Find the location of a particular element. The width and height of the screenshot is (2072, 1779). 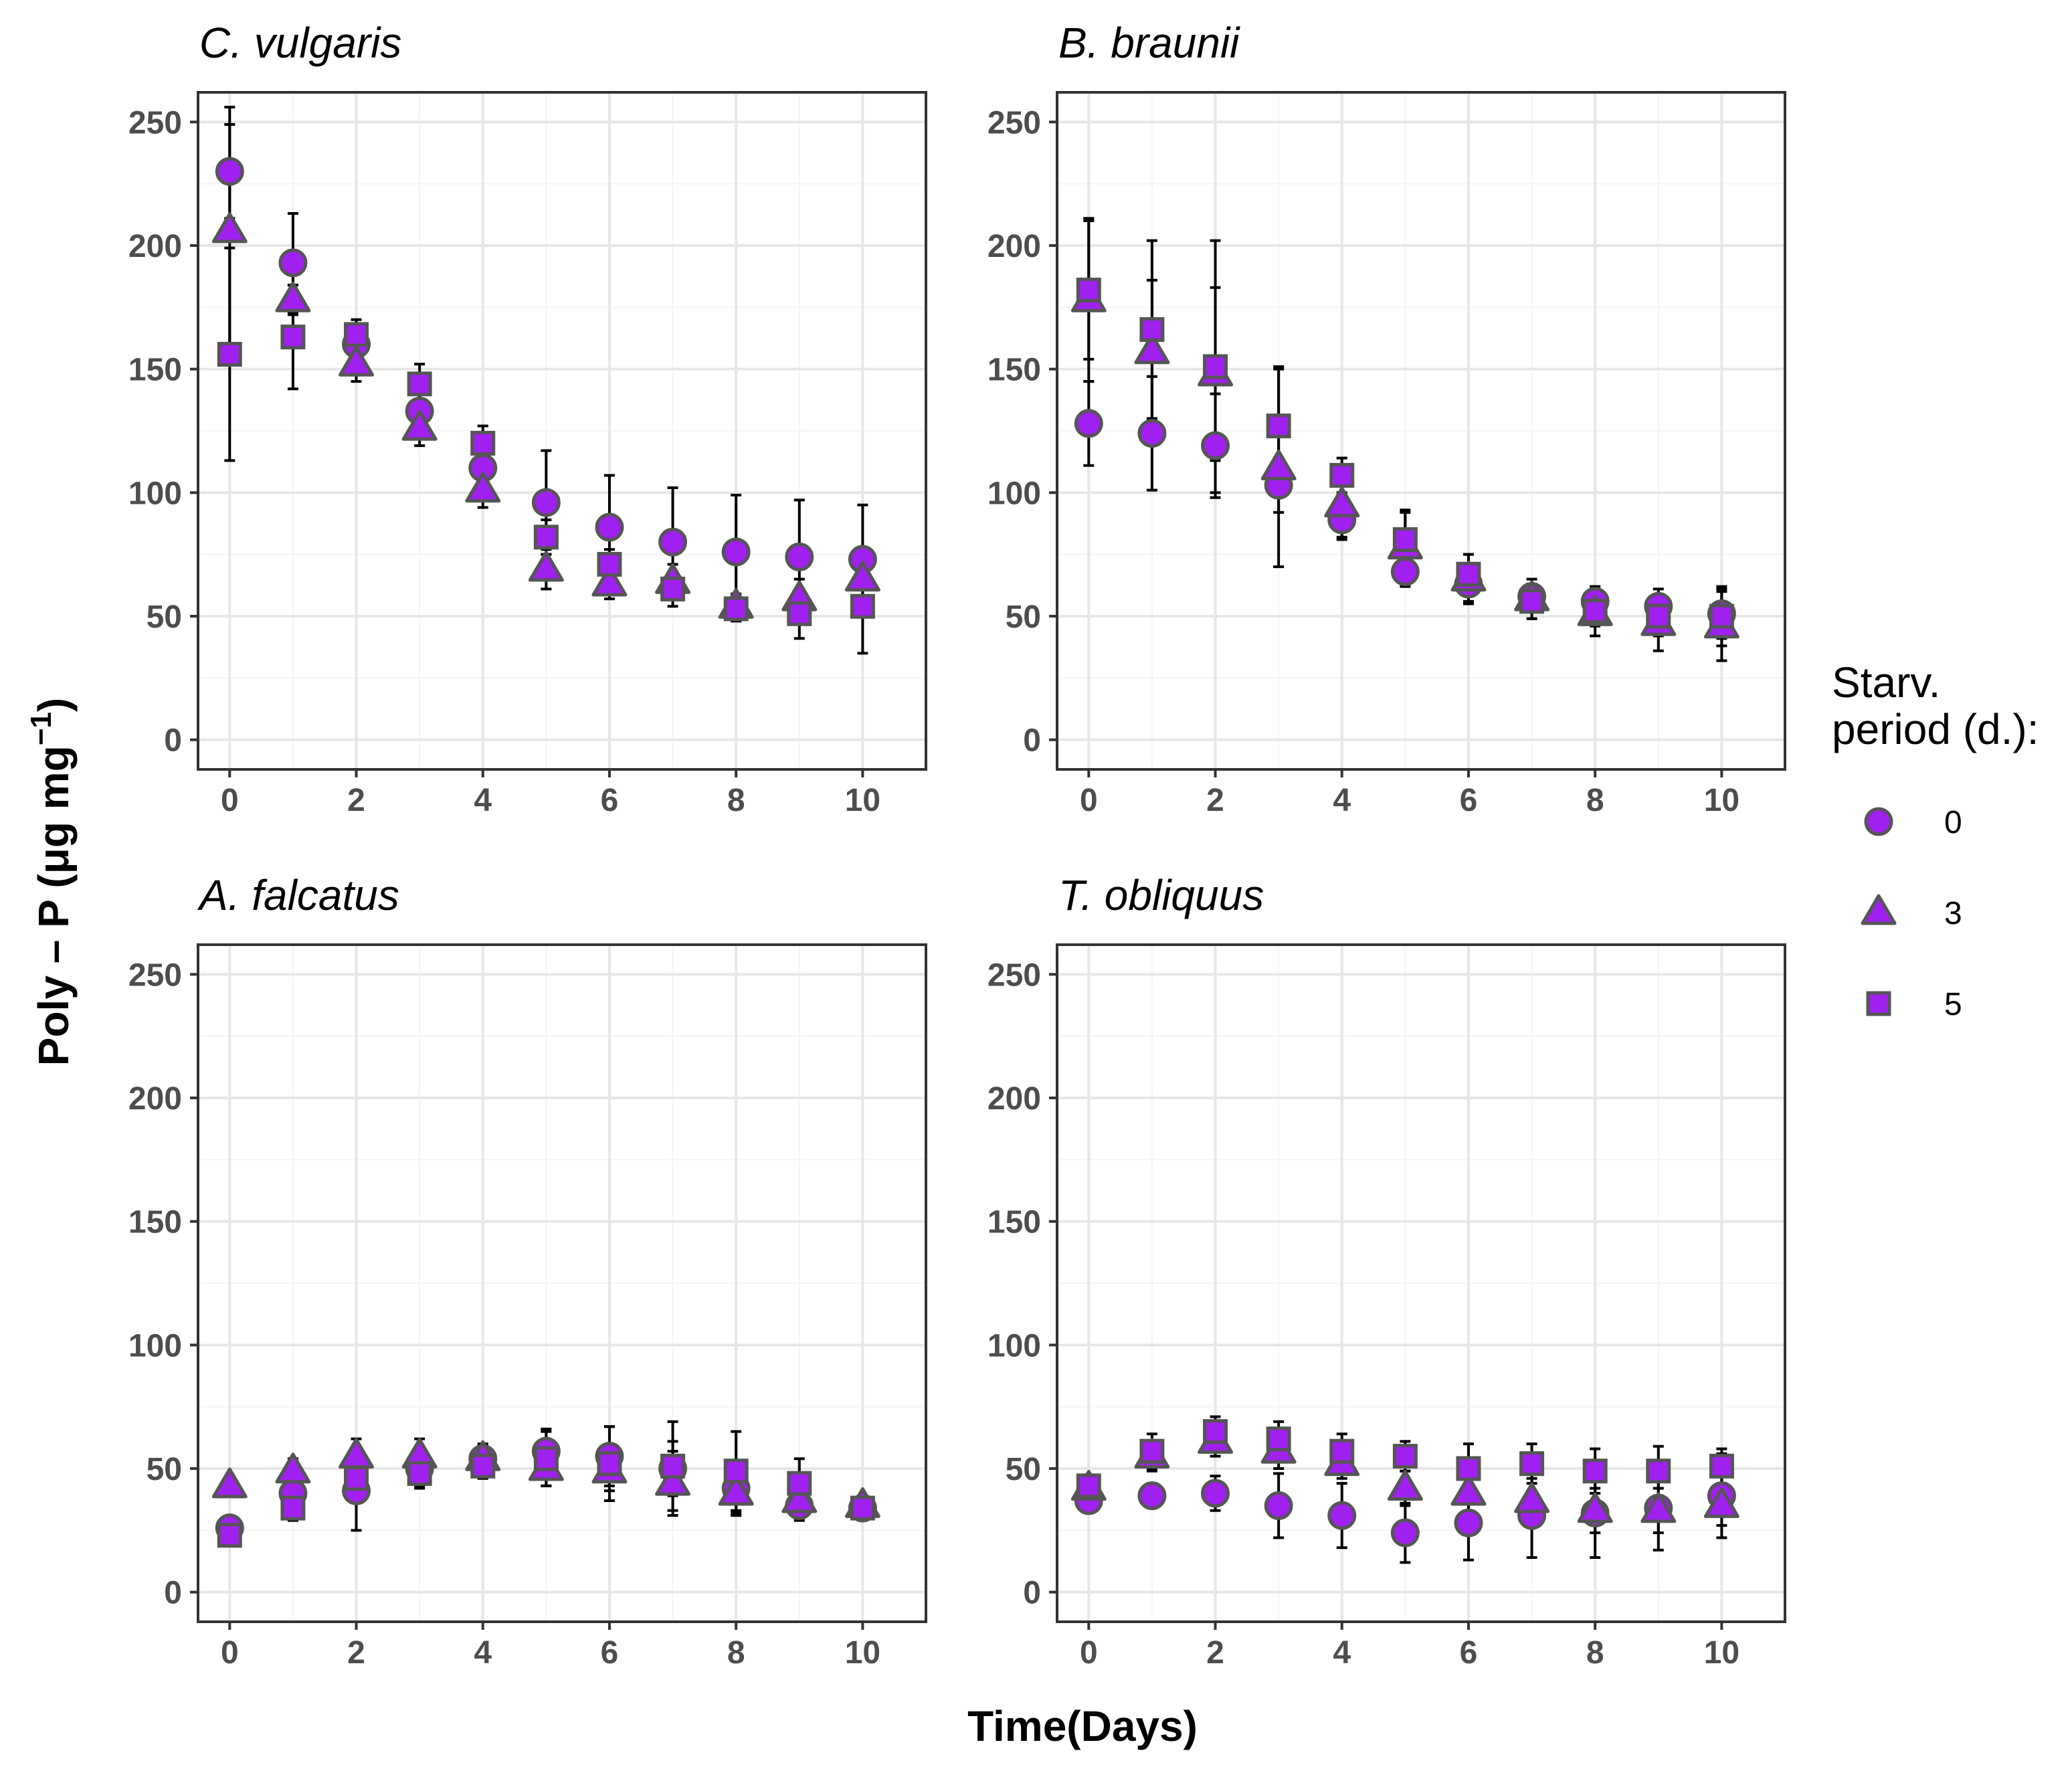

panel-title: B. braunii is located at coordinates (1149, 43).